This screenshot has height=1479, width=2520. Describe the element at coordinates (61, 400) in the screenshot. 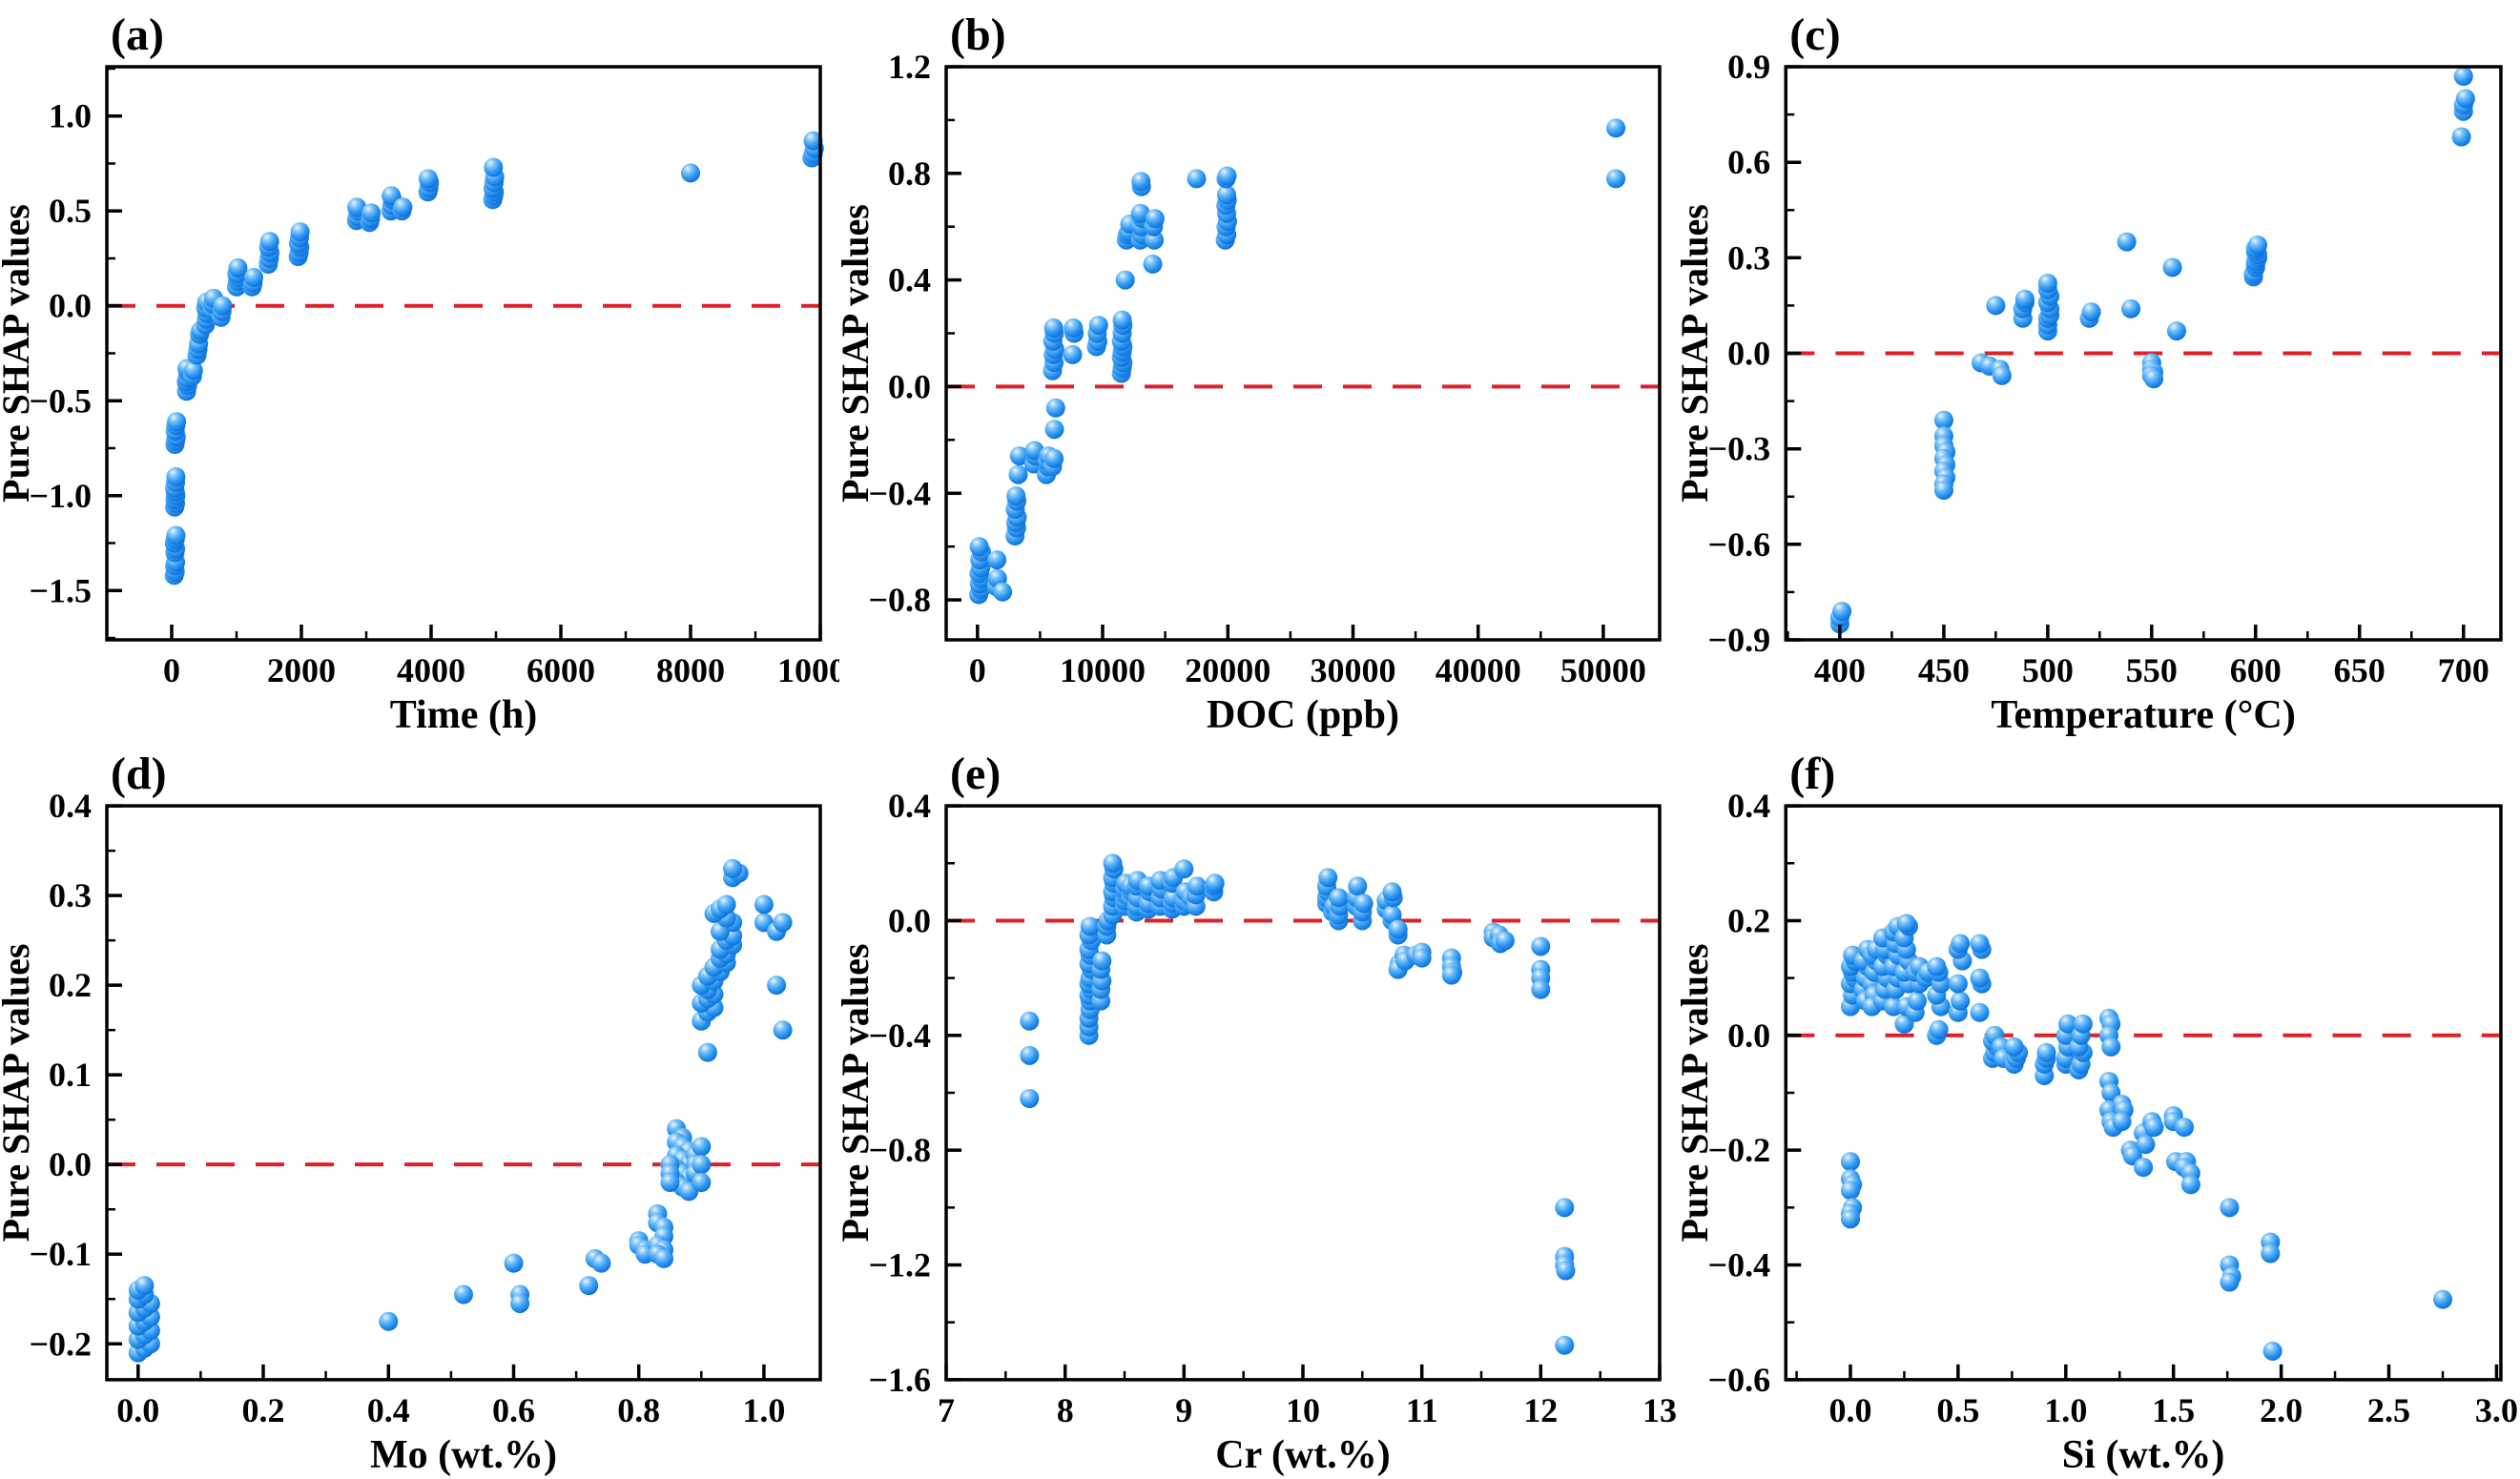

I see `y-tick-label: −0.5` at that location.